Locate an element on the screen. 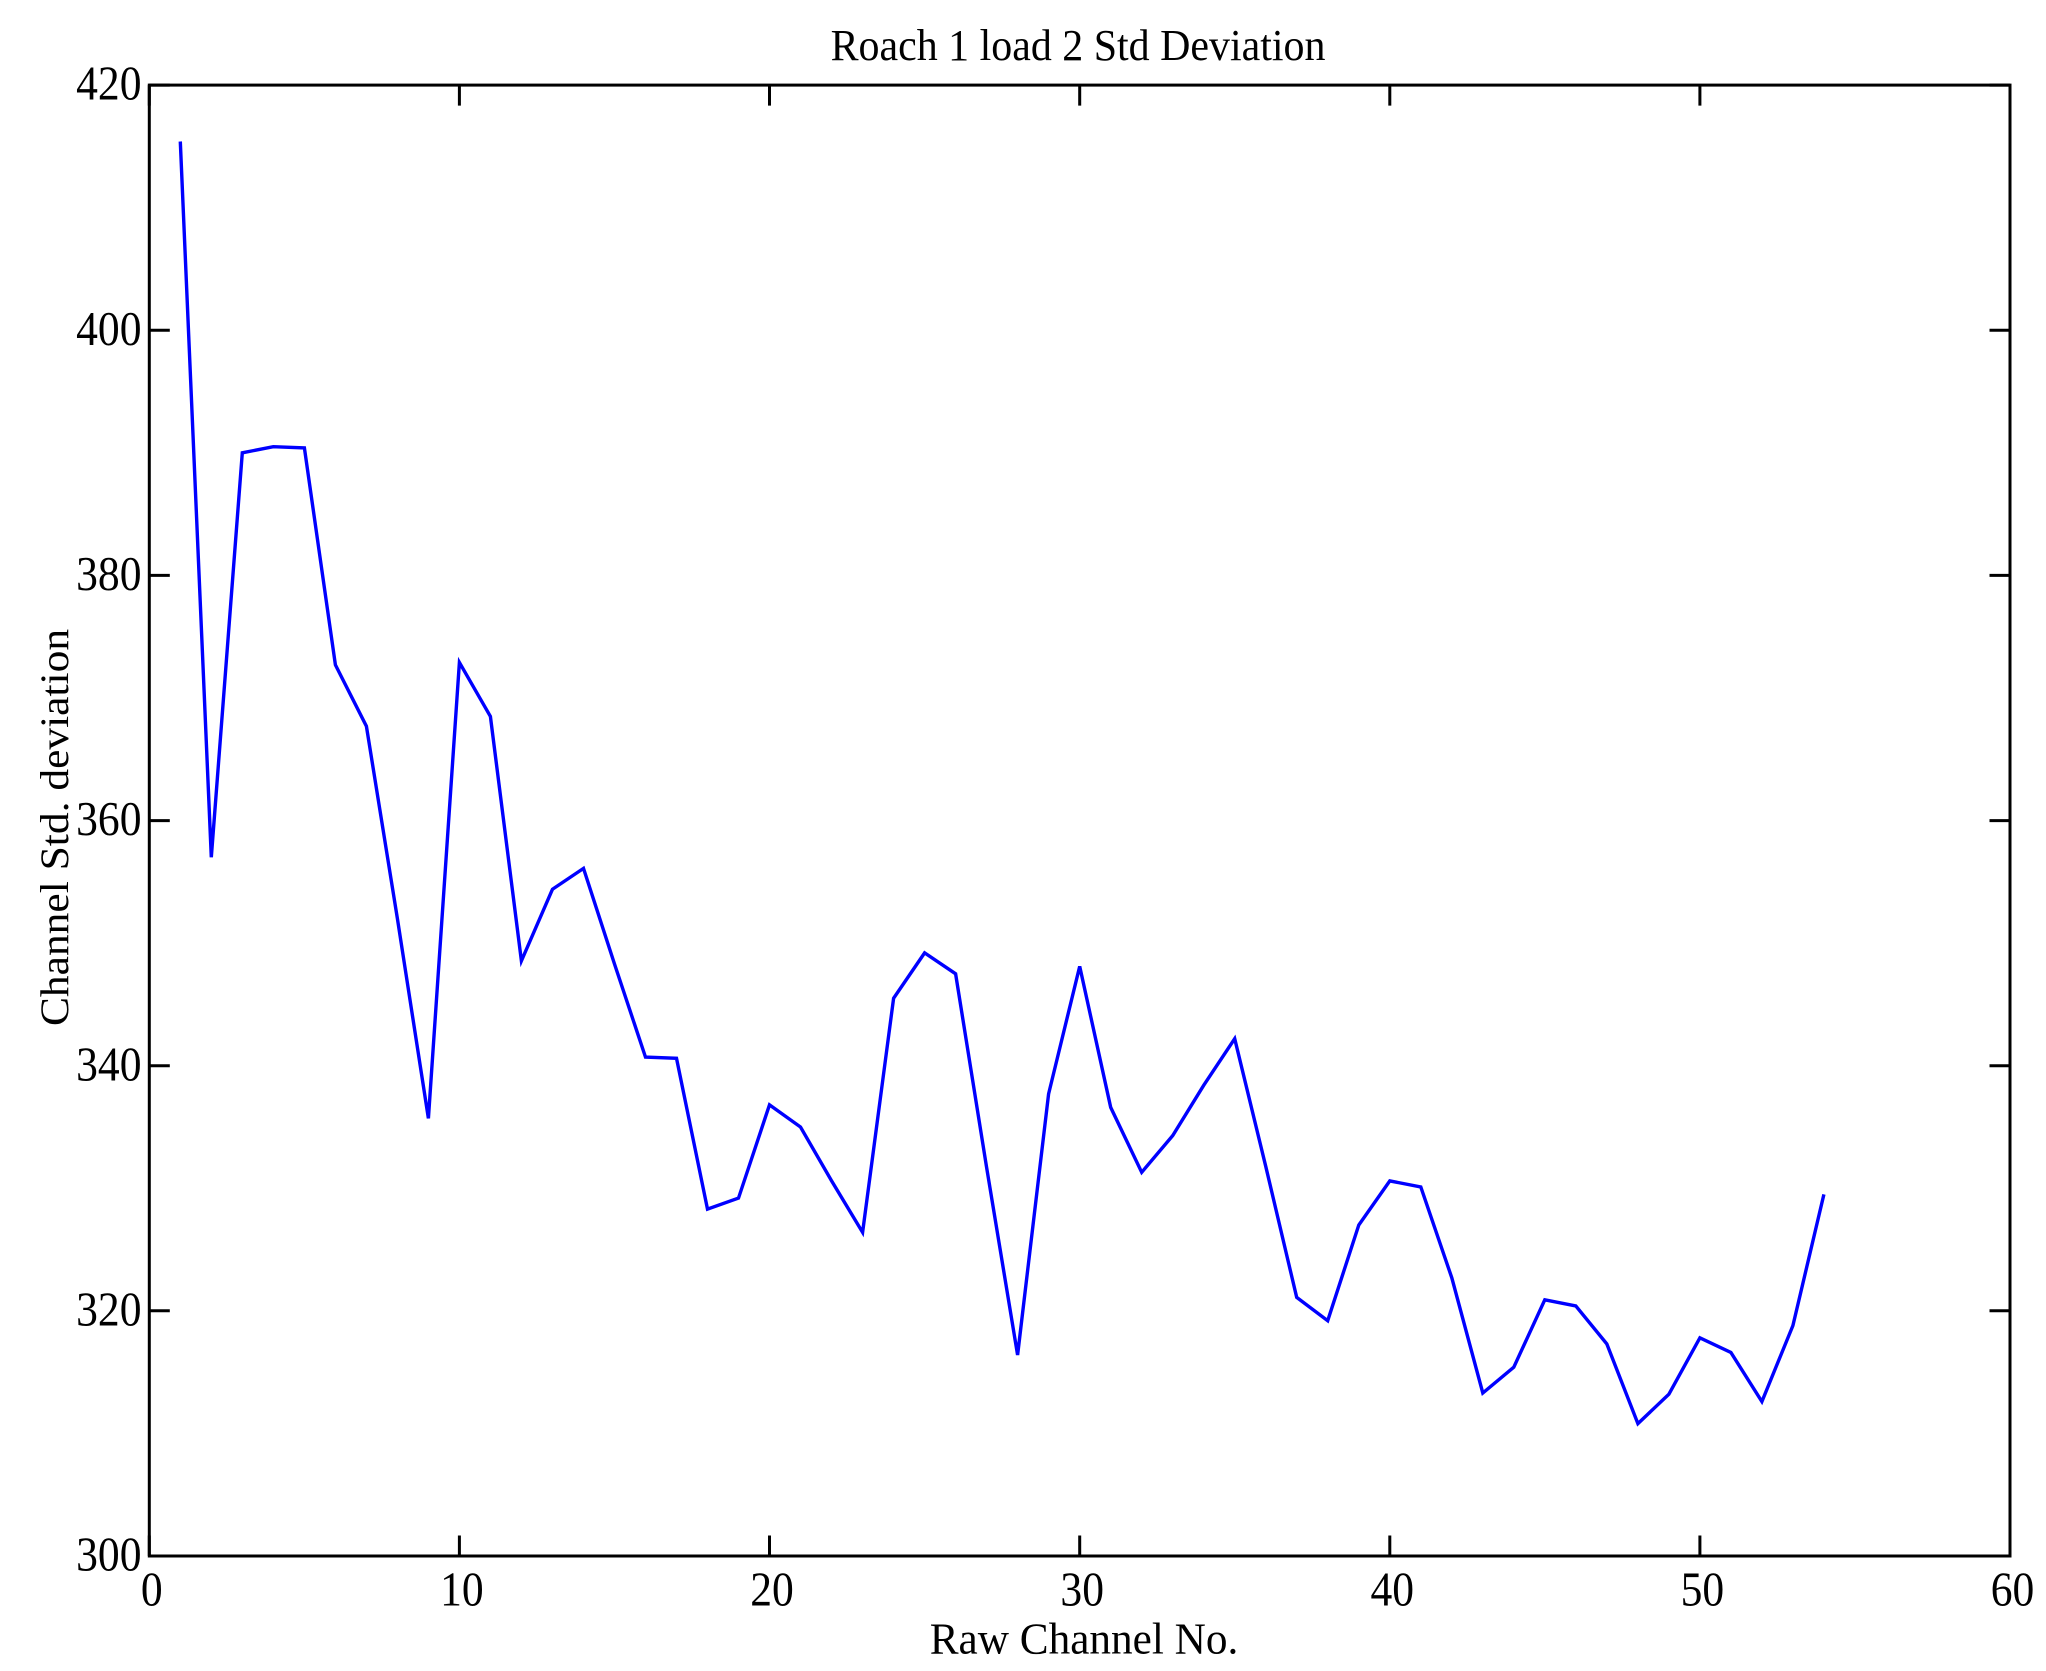  svg-text: 420 is located at coordinates (108, 85).